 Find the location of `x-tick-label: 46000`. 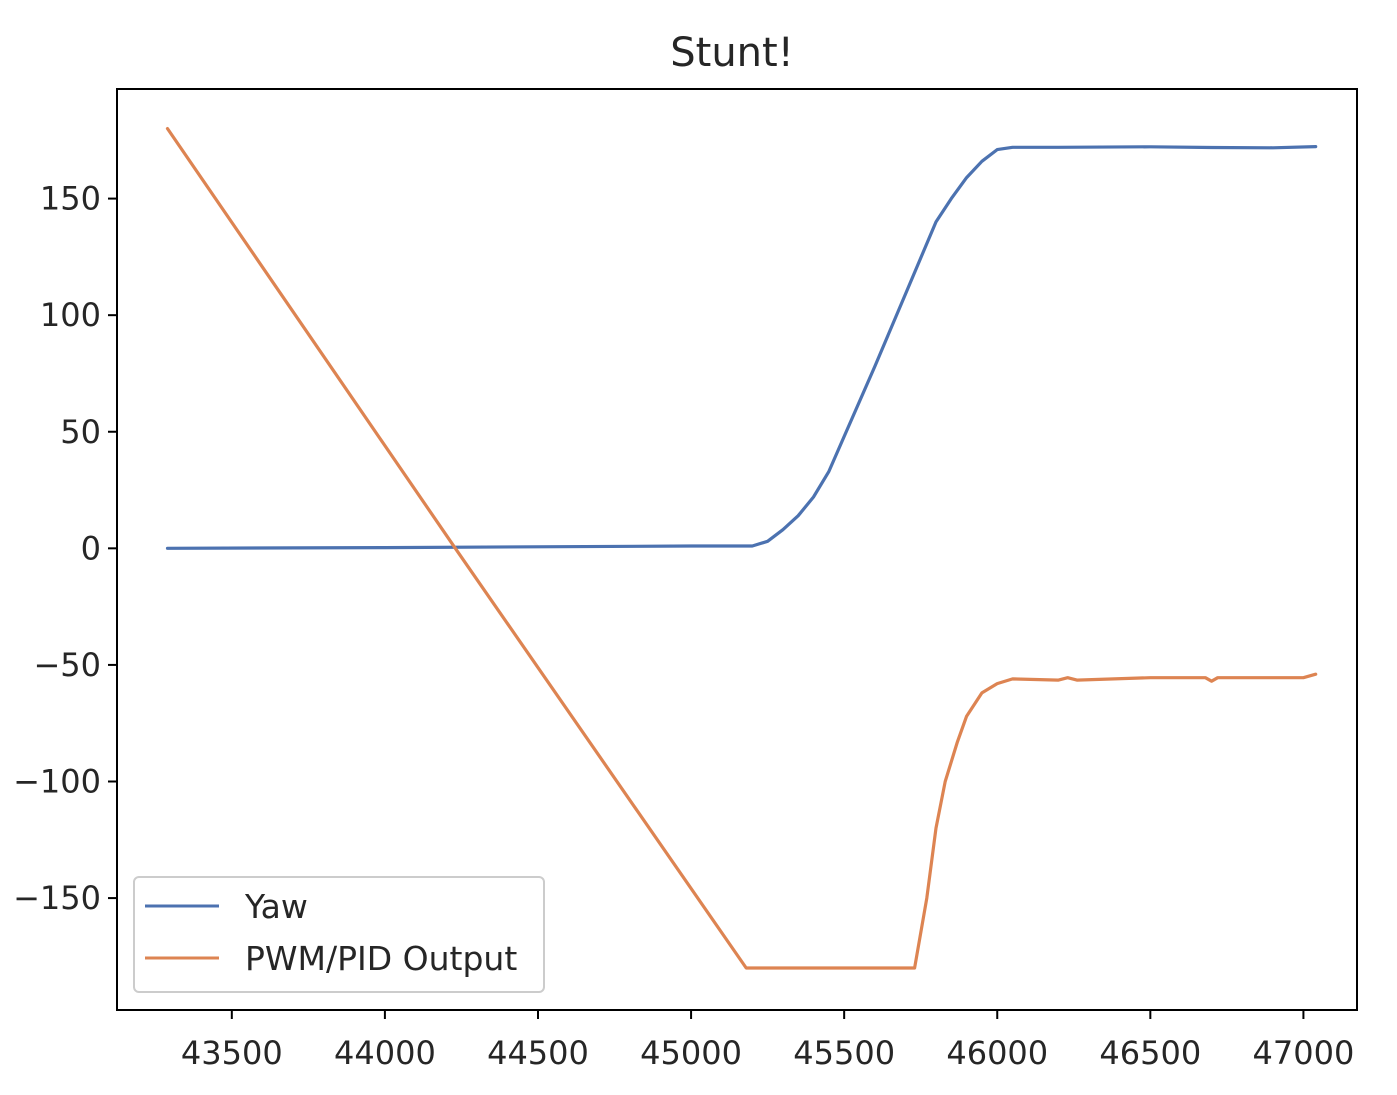

x-tick-label: 46000 is located at coordinates (997, 1053).